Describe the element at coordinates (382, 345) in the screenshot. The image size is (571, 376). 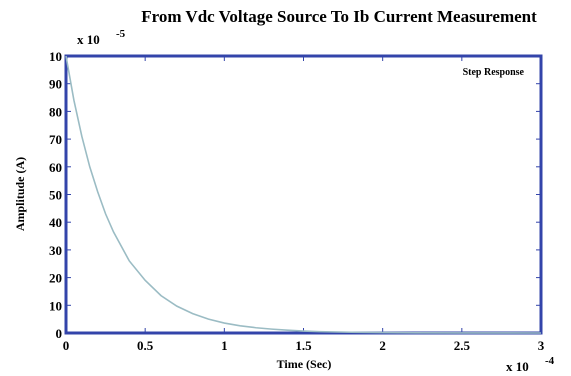
I see `x-tick-label: 2` at that location.